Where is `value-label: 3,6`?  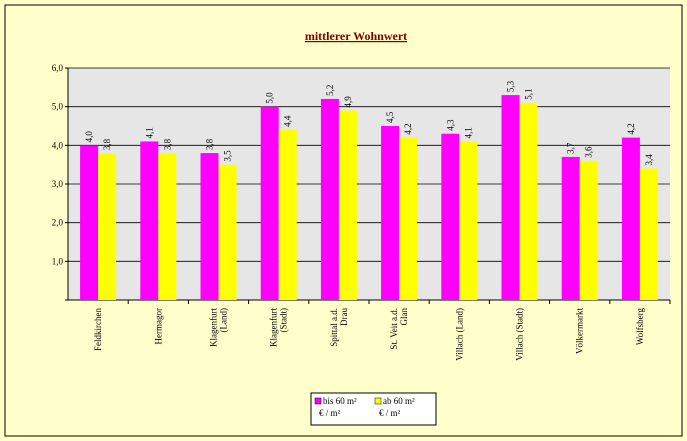 value-label: 3,6 is located at coordinates (589, 152).